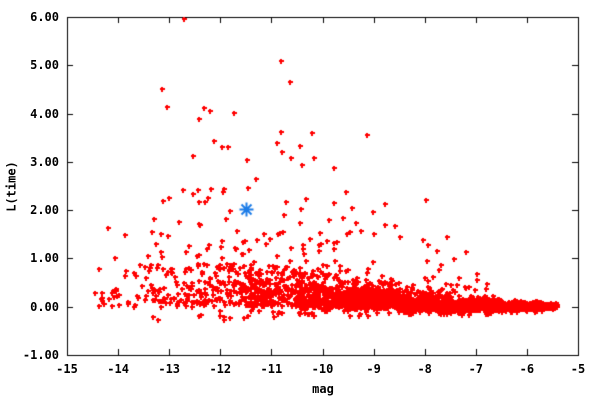 The height and width of the screenshot is (400, 600). I want to click on x-tick-label: -13, so click(169, 369).